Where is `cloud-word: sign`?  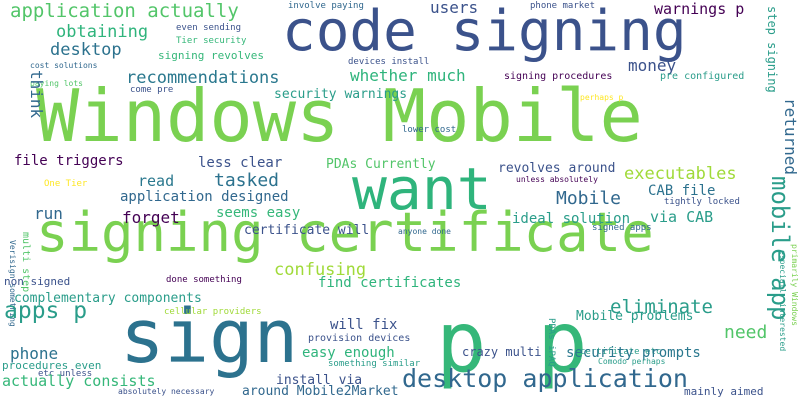 cloud-word: sign is located at coordinates (209, 337).